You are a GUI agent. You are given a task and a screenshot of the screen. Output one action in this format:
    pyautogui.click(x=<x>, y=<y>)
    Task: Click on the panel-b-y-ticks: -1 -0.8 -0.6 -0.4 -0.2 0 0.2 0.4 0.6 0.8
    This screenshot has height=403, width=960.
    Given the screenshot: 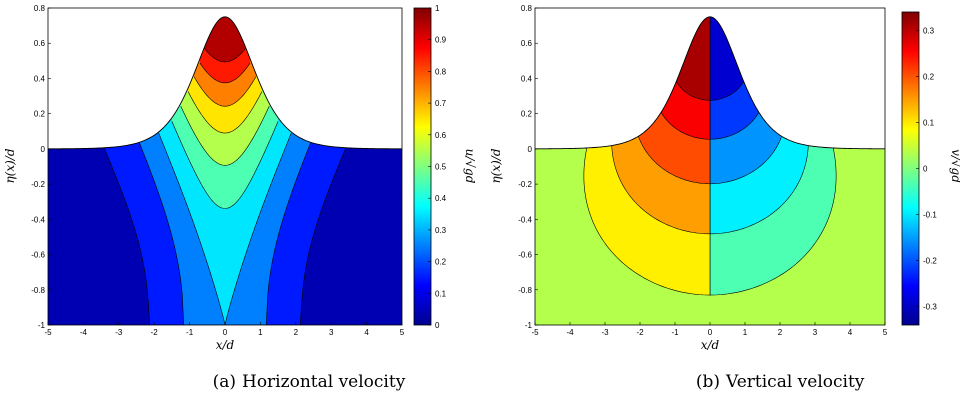 What is the action you would take?
    pyautogui.click(x=528, y=167)
    